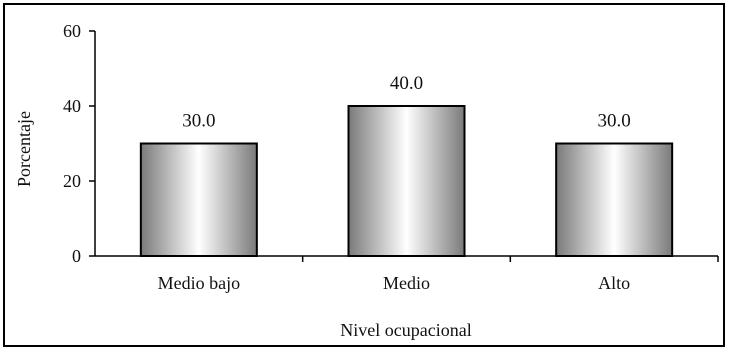  I want to click on x-category-label: Alto, so click(614, 283).